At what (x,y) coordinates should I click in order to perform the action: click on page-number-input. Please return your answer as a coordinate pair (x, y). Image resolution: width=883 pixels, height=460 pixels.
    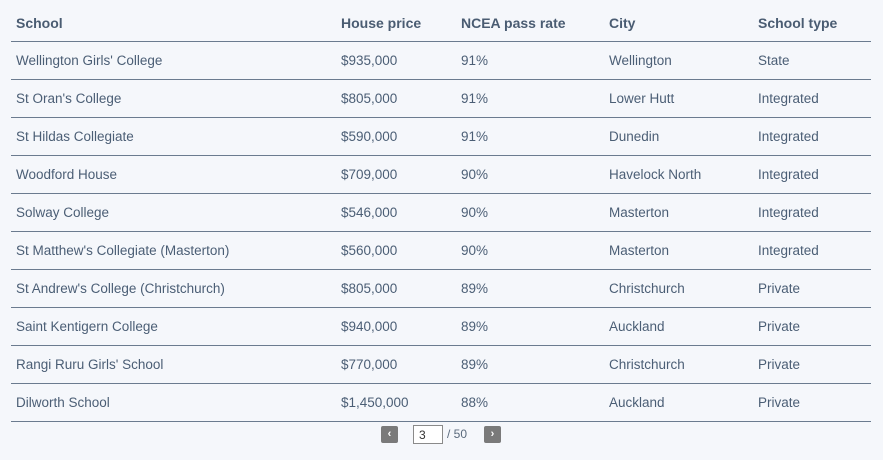
    Looking at the image, I should click on (428, 434).